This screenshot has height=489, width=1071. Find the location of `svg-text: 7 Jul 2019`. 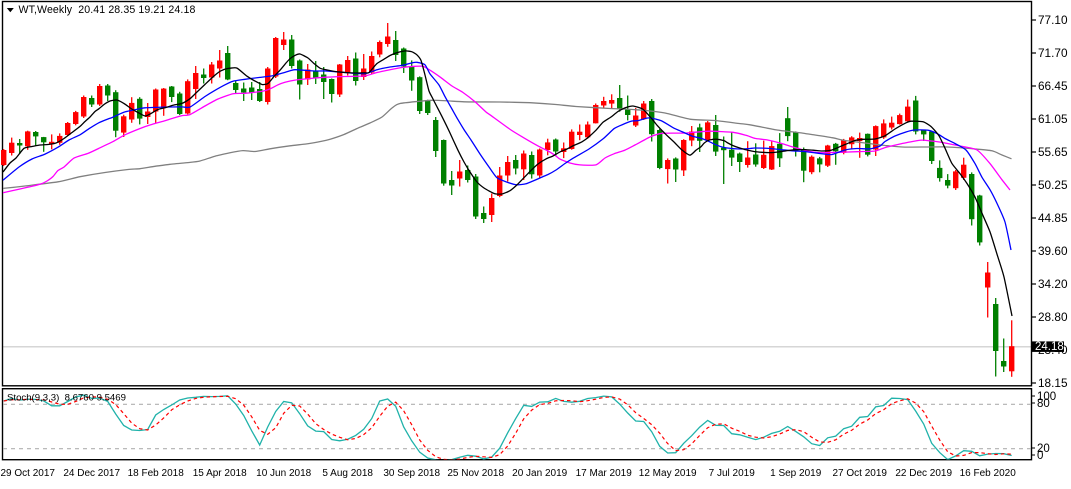

svg-text: 7 Jul 2019 is located at coordinates (732, 473).